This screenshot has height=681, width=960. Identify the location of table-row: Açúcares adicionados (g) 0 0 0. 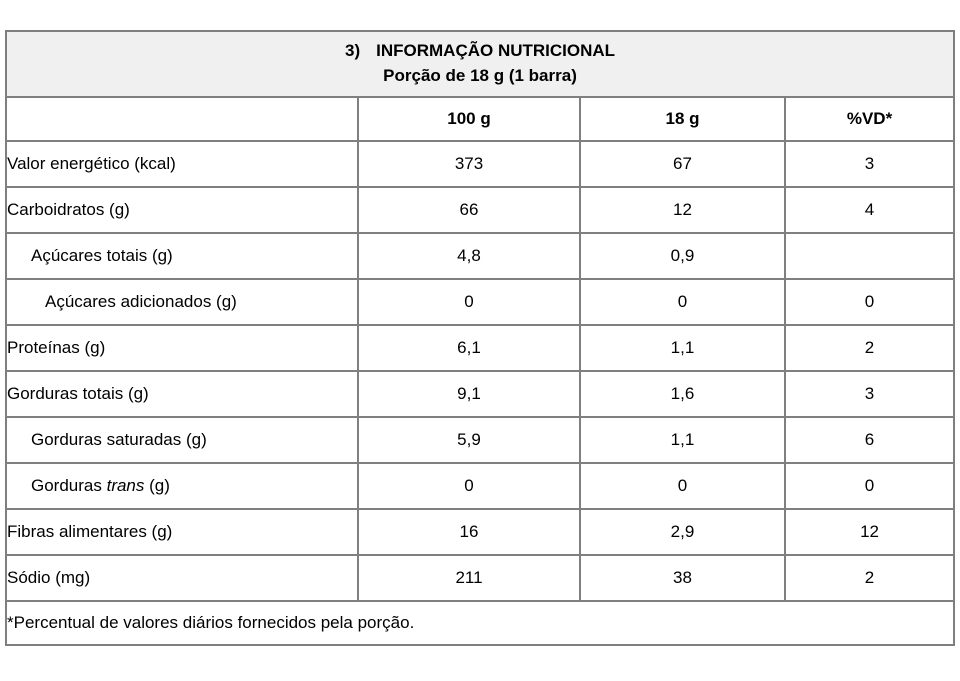
(480, 302).